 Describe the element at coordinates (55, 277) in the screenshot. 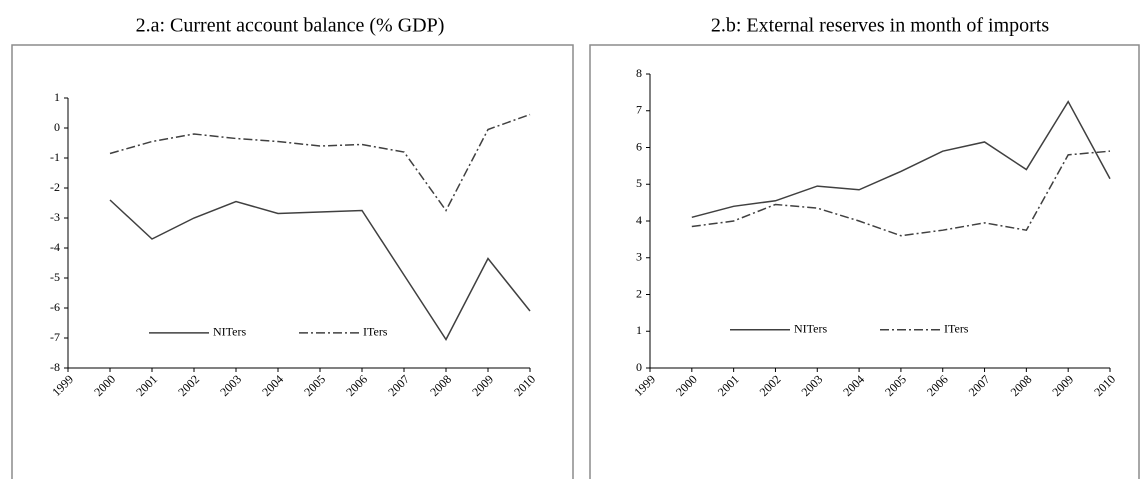

I see `y-tick-label: -5` at that location.